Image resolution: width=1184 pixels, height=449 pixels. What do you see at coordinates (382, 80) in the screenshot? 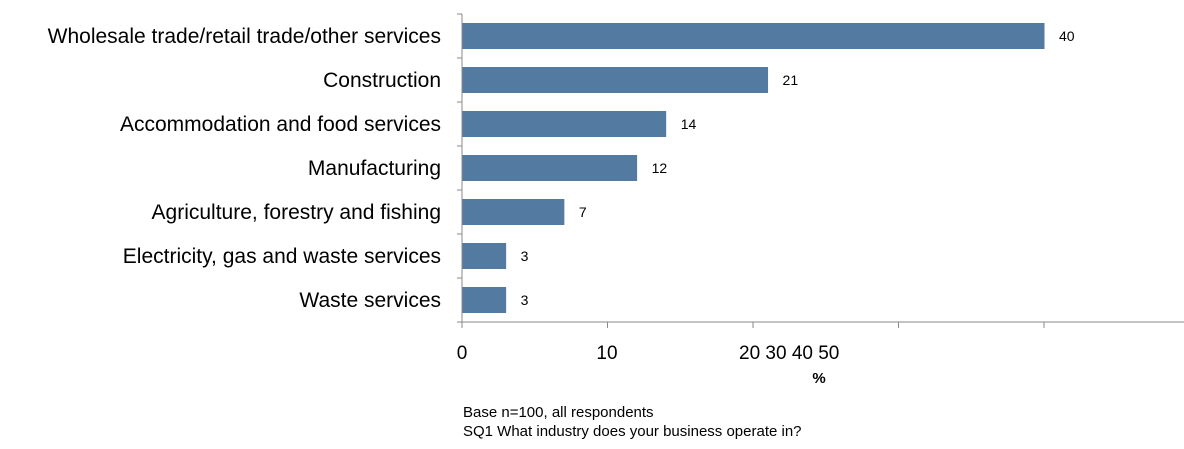
I see `category-label-1: Construction` at bounding box center [382, 80].